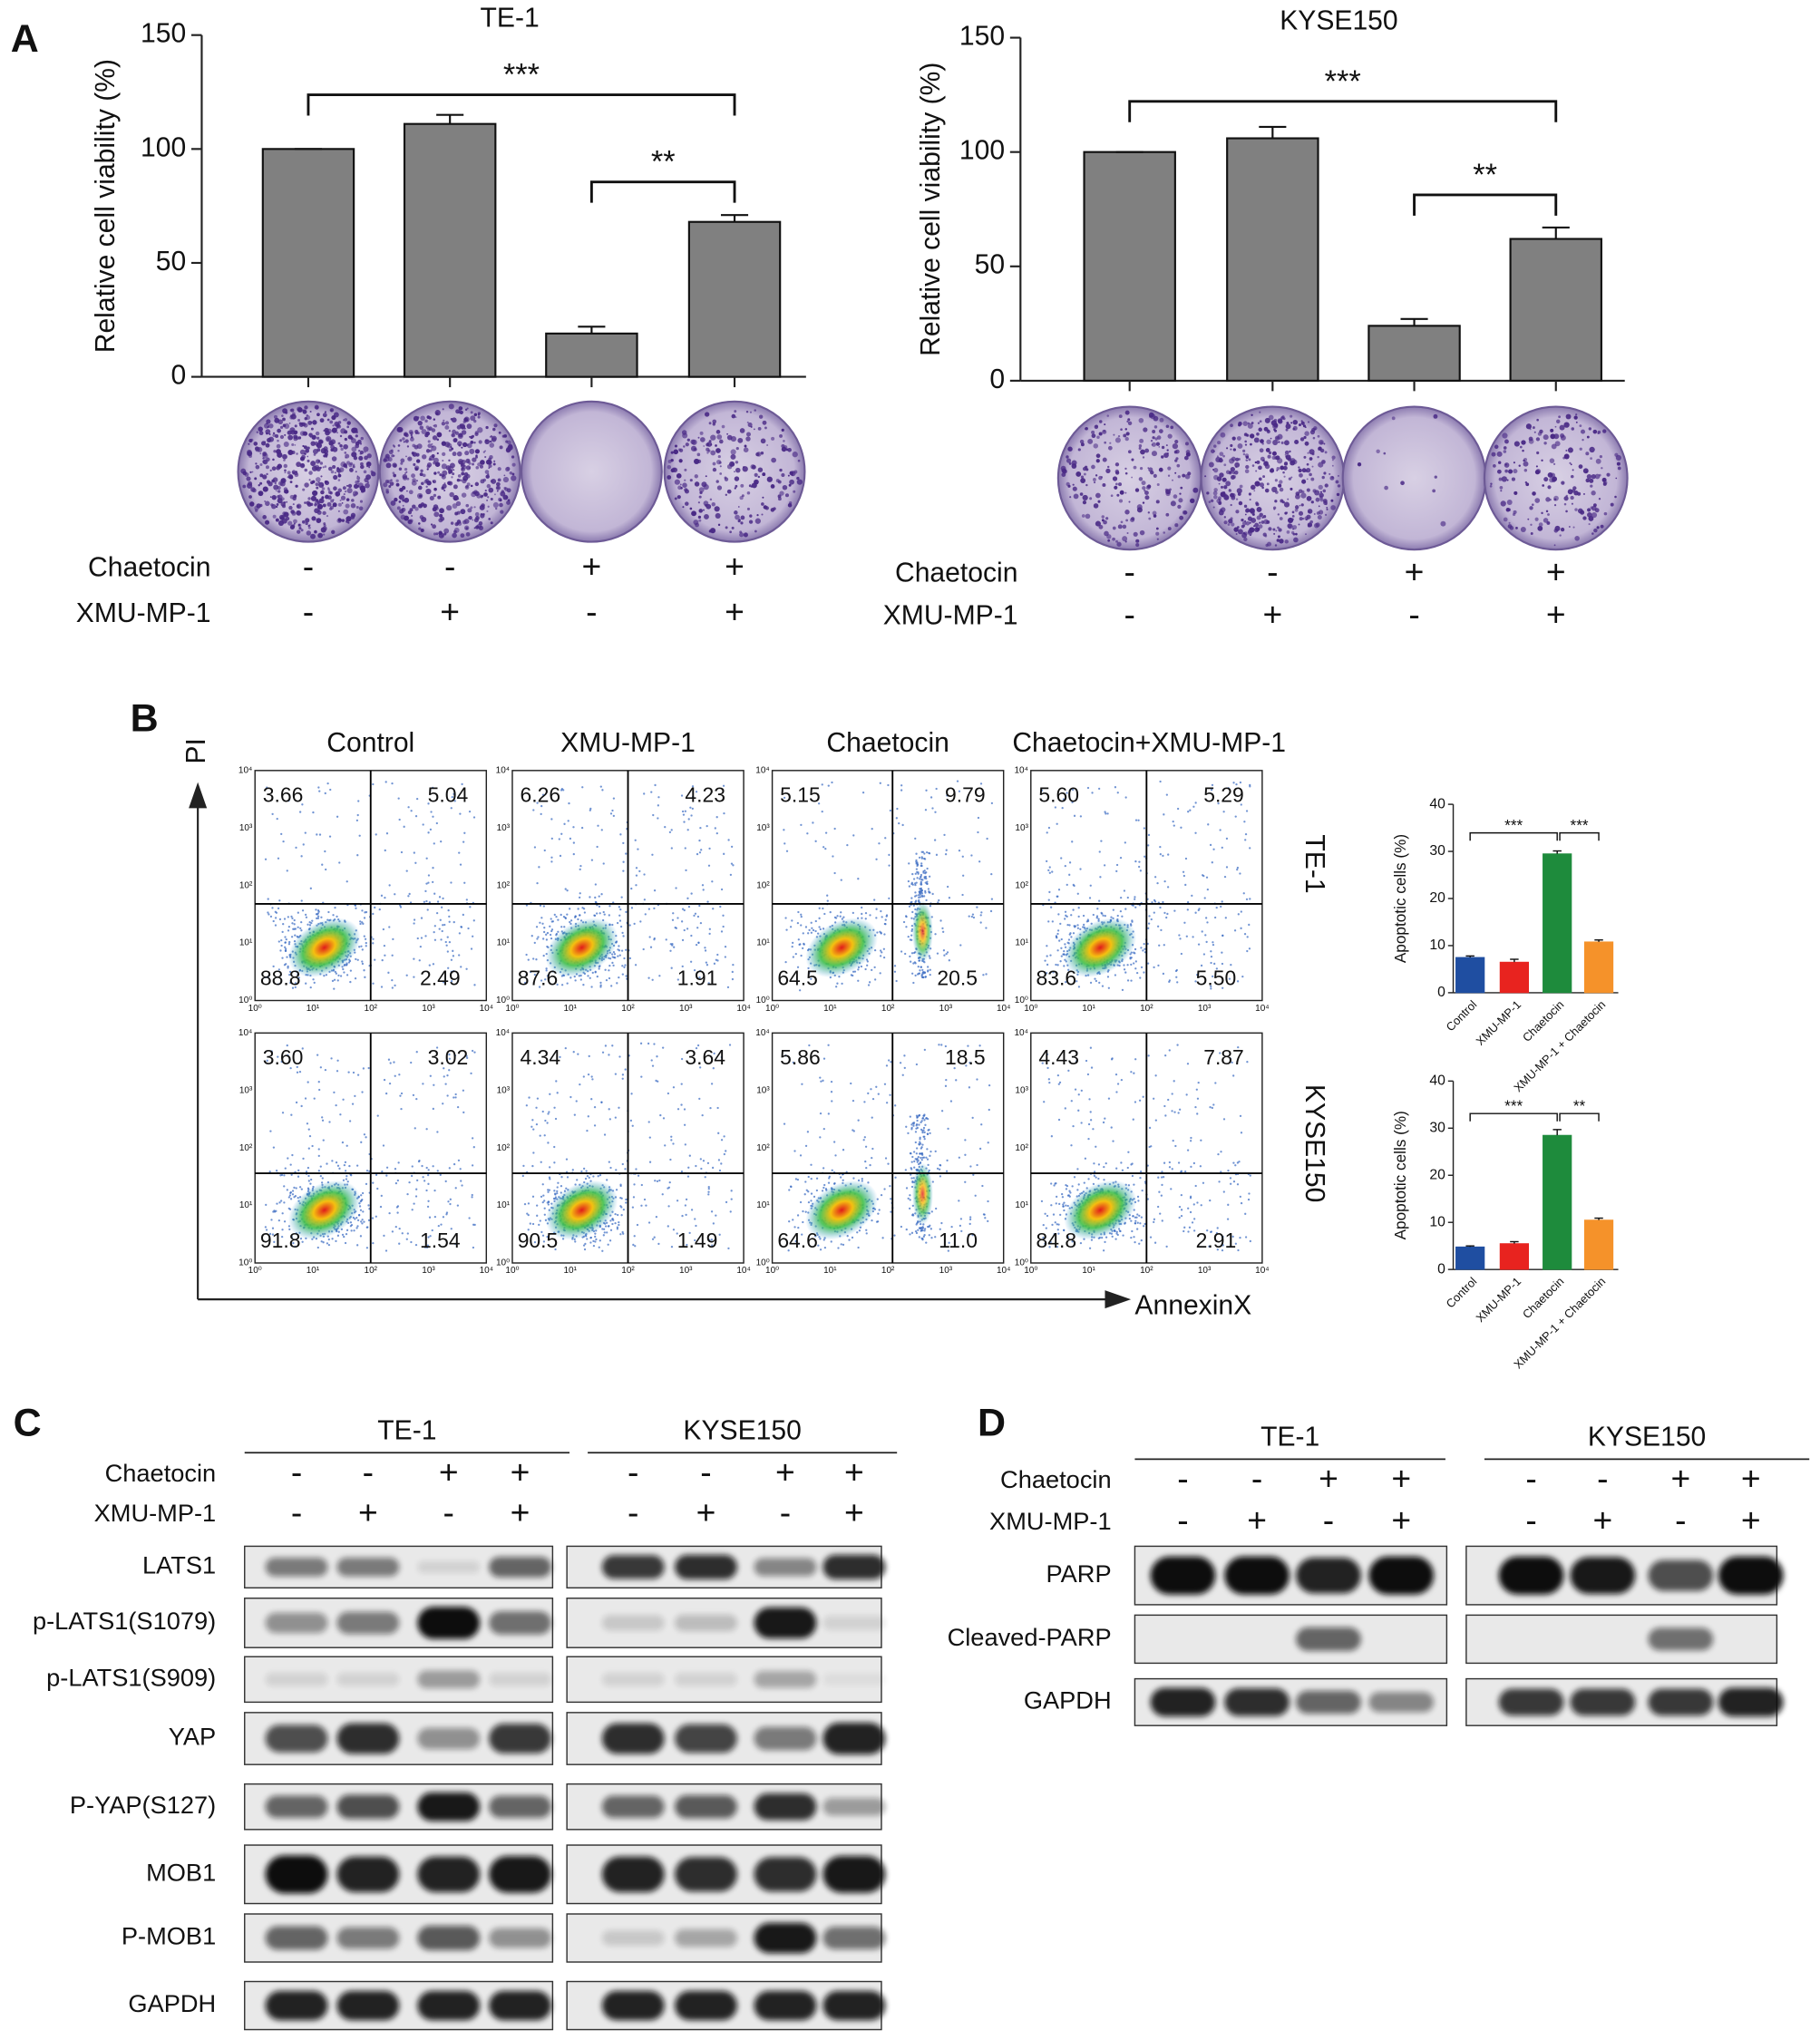 The image size is (1820, 2040). Describe the element at coordinates (1499, 1300) in the screenshot. I see `x-tick-label: XMU-MP-1` at that location.